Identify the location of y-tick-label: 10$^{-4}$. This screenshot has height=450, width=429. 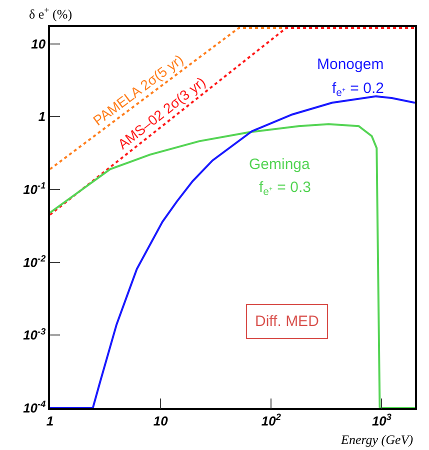
(34, 407).